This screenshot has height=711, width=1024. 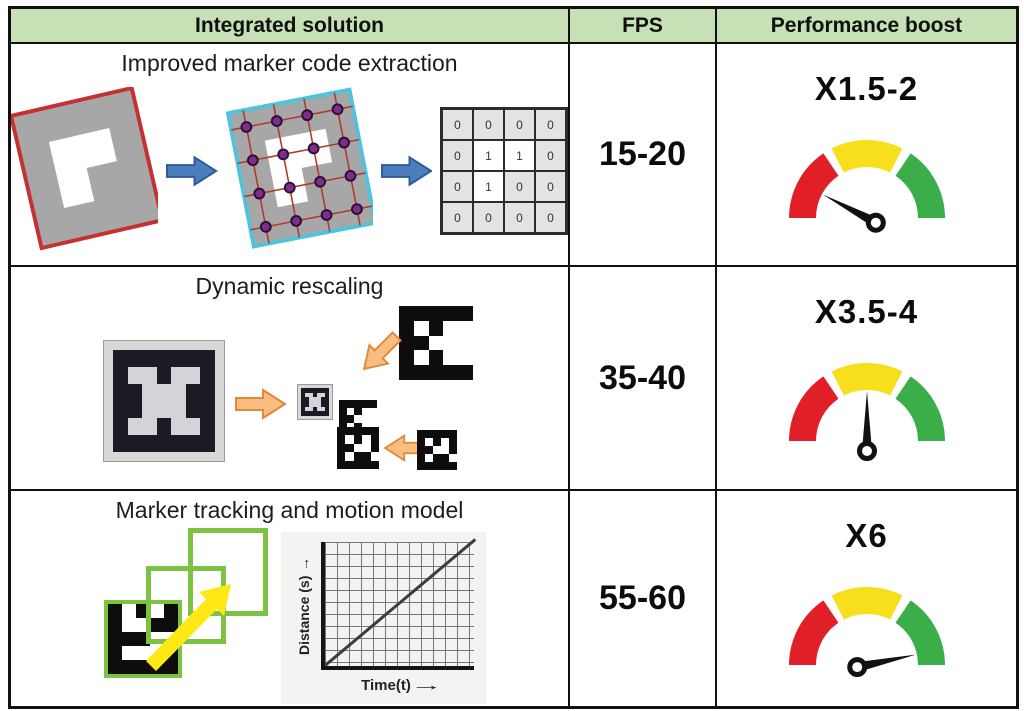 I want to click on candidate-marker2-large, so click(x=437, y=450).